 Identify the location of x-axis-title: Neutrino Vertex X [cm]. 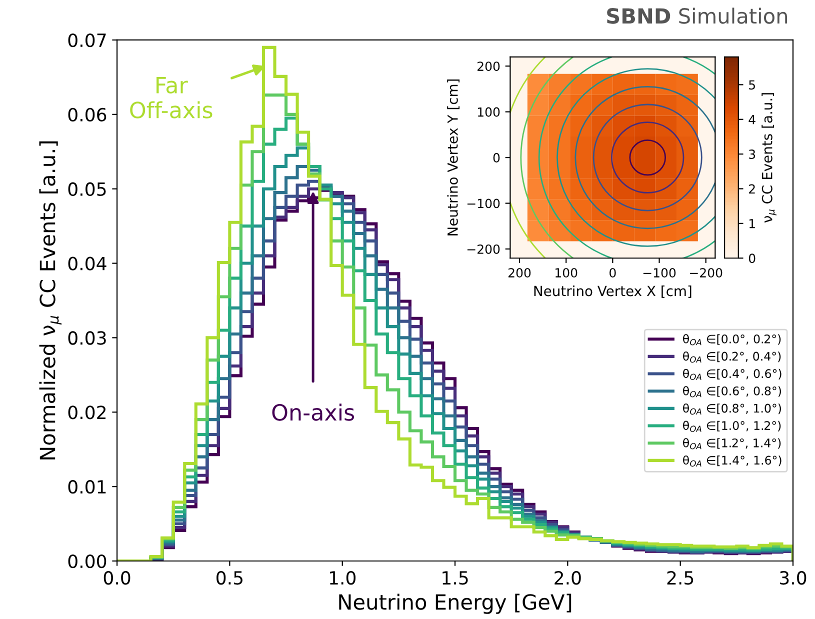
(613, 292).